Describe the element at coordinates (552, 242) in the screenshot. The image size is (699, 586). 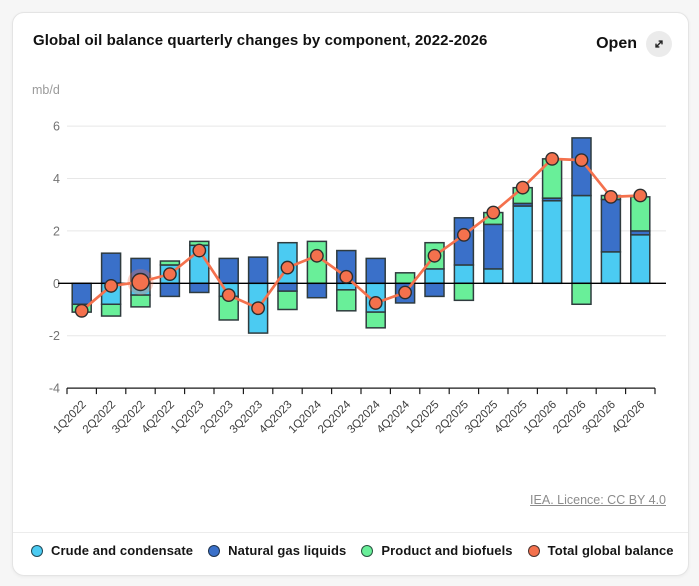
I see `bar-segment-1Q2026` at that location.